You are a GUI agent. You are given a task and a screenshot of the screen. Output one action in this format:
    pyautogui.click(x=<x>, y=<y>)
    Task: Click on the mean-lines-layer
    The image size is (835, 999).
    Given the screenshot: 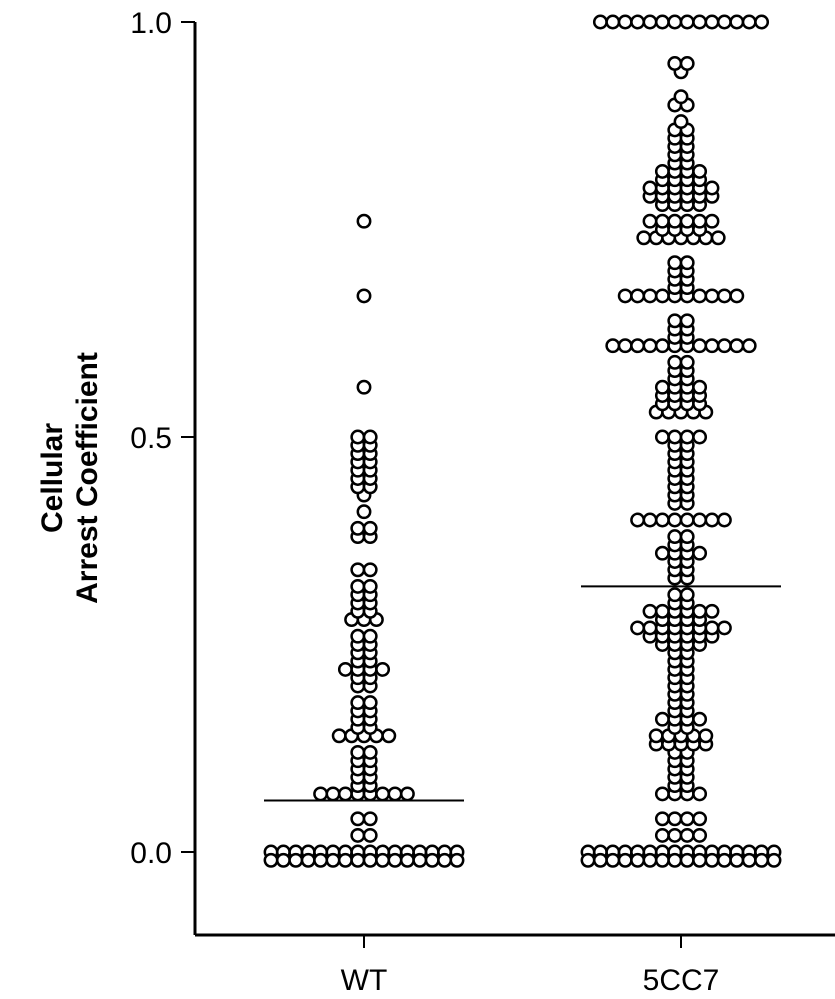 What is the action you would take?
    pyautogui.click(x=522, y=693)
    